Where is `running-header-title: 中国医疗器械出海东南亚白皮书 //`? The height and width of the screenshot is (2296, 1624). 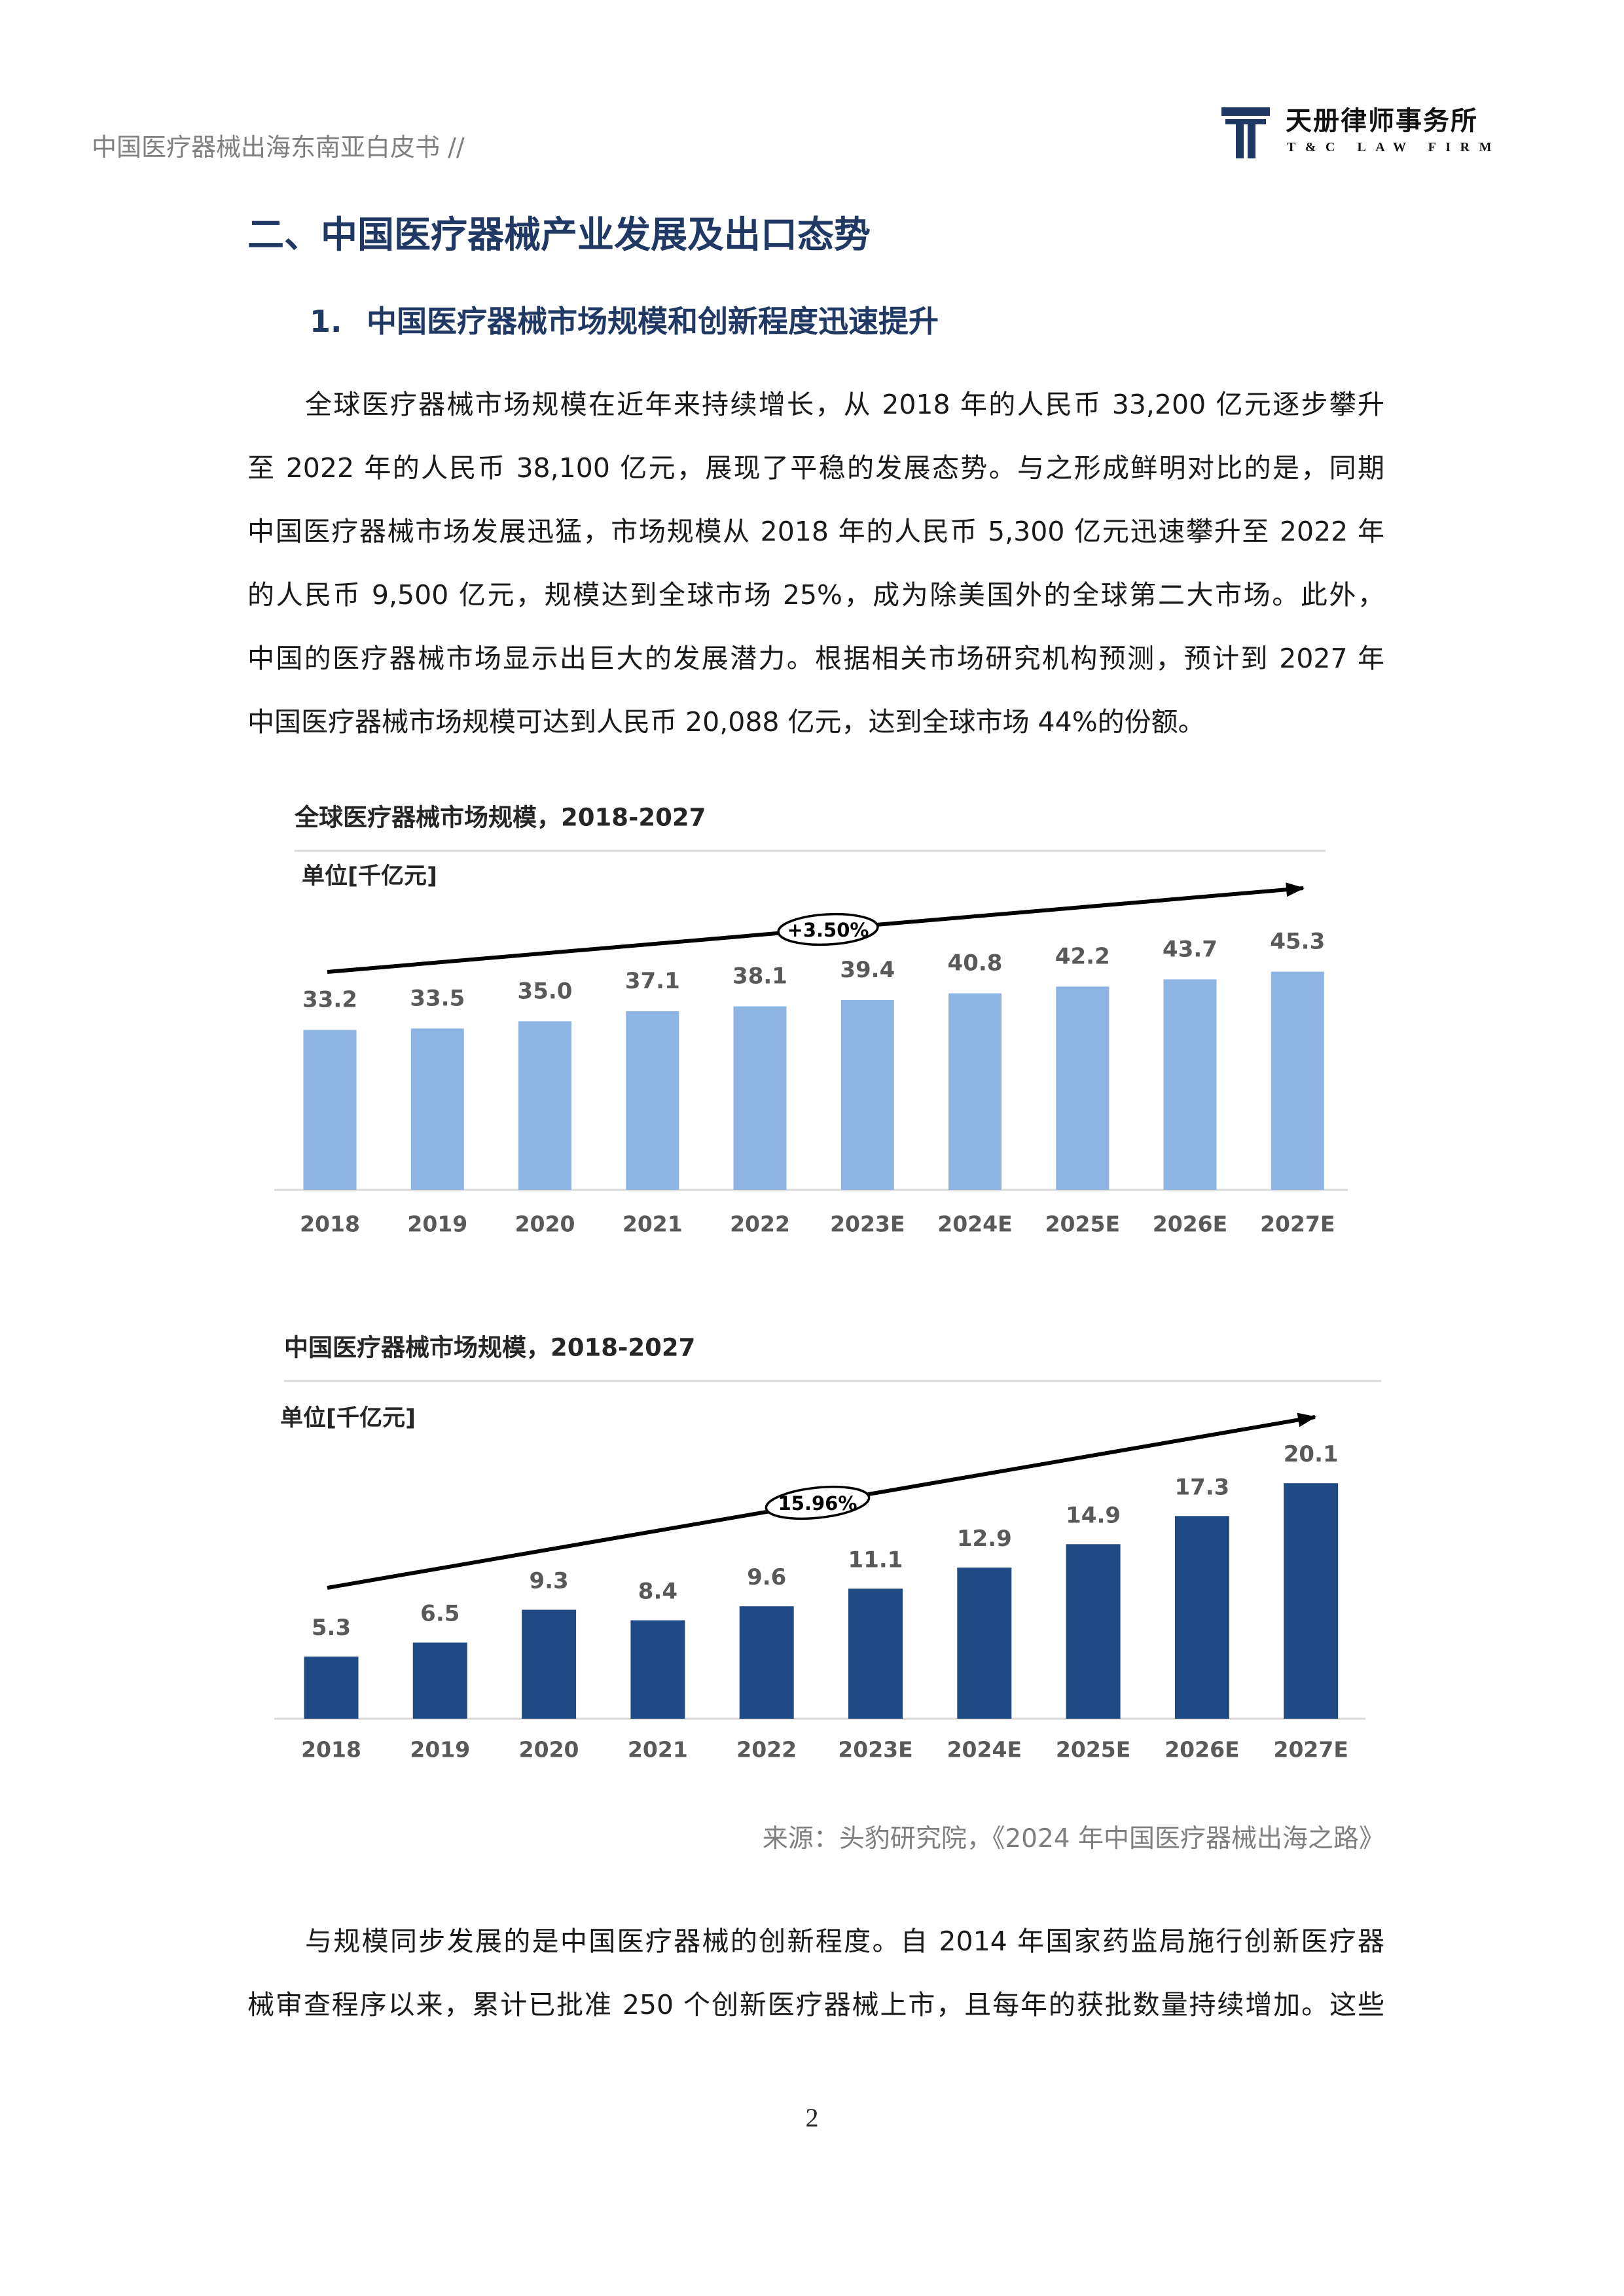 running-header-title: 中国医疗器械出海东南亚白皮书 // is located at coordinates (278, 147).